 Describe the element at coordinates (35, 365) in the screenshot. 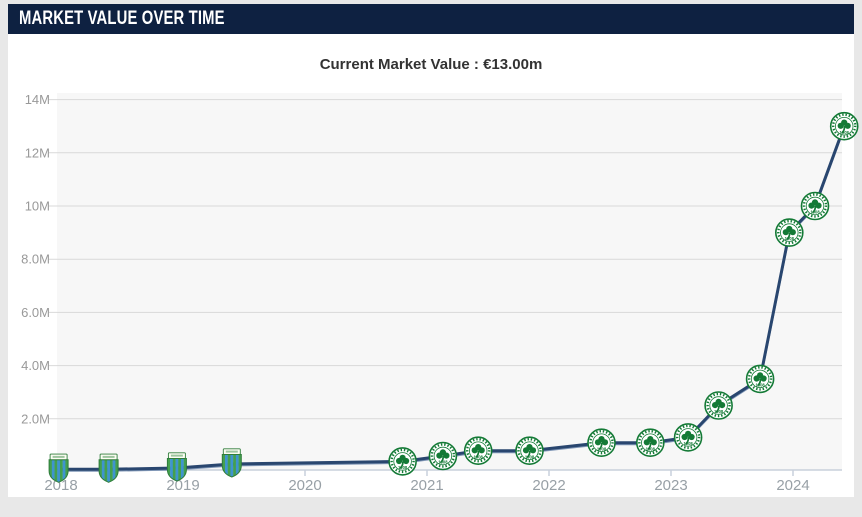

I see `y-axis-label: 4.0M` at that location.